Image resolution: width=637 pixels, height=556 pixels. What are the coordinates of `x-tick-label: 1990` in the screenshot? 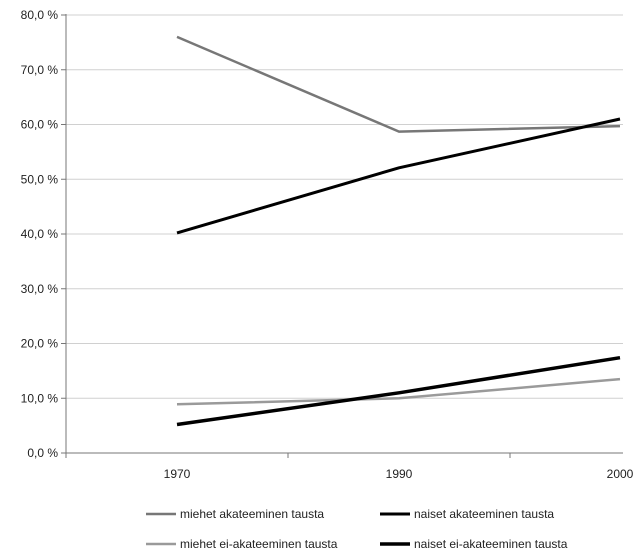 It's located at (399, 474).